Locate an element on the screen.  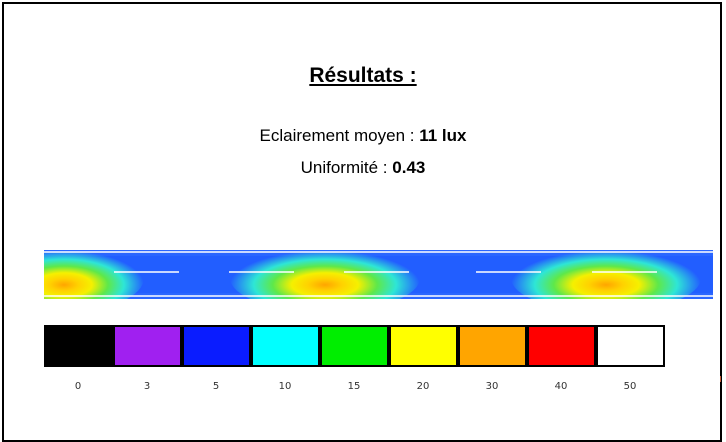
legend-tick-50: 50 is located at coordinates (630, 386).